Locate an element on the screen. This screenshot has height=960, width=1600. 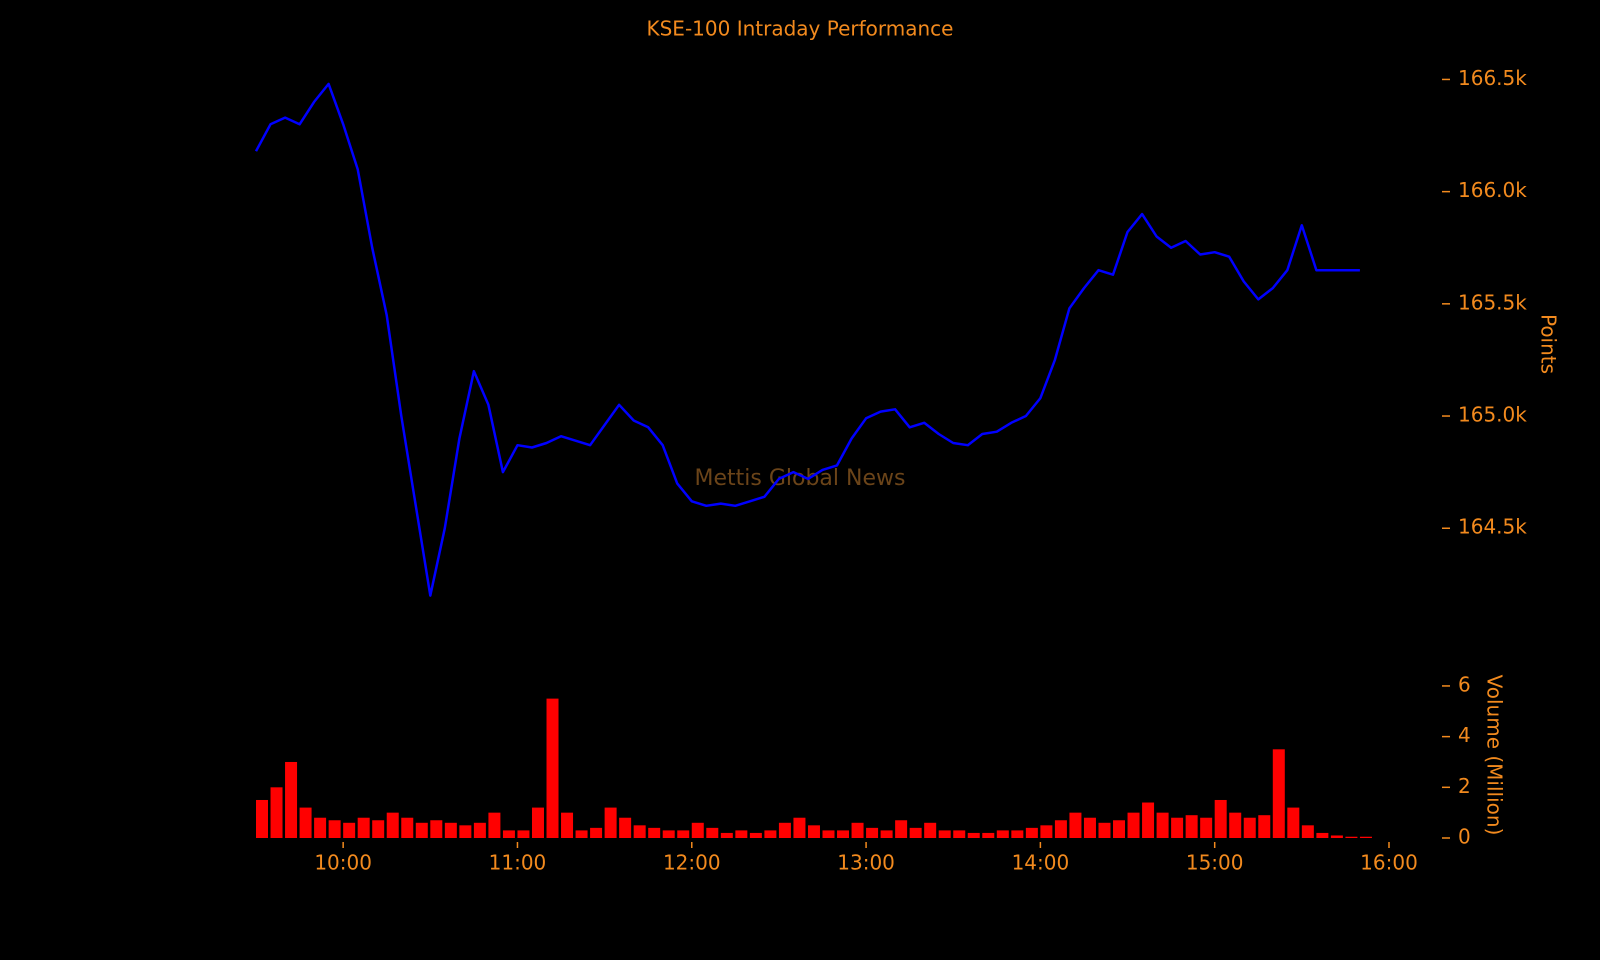
y-tick-label: 6 is located at coordinates (1464, 684).